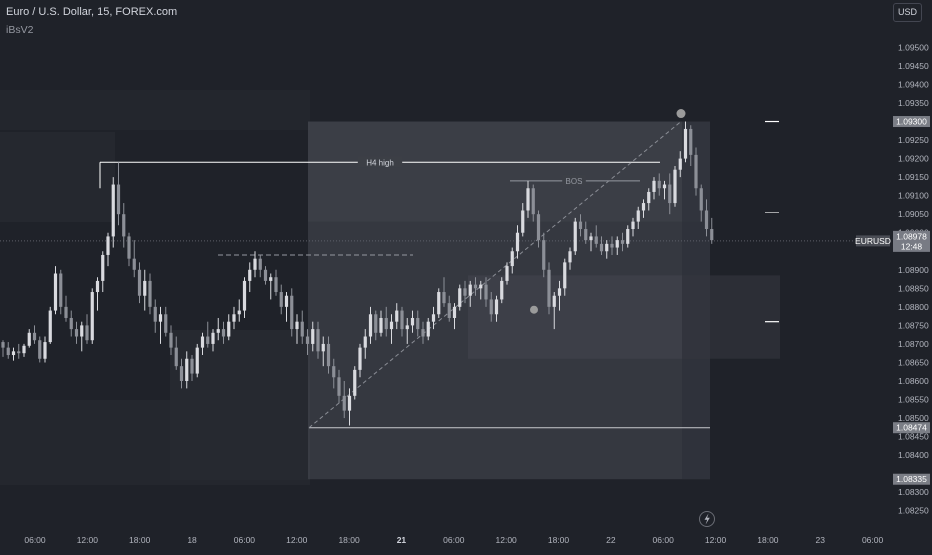 The height and width of the screenshot is (555, 932). Describe the element at coordinates (911, 236) in the screenshot. I see `price-label-bg` at that location.